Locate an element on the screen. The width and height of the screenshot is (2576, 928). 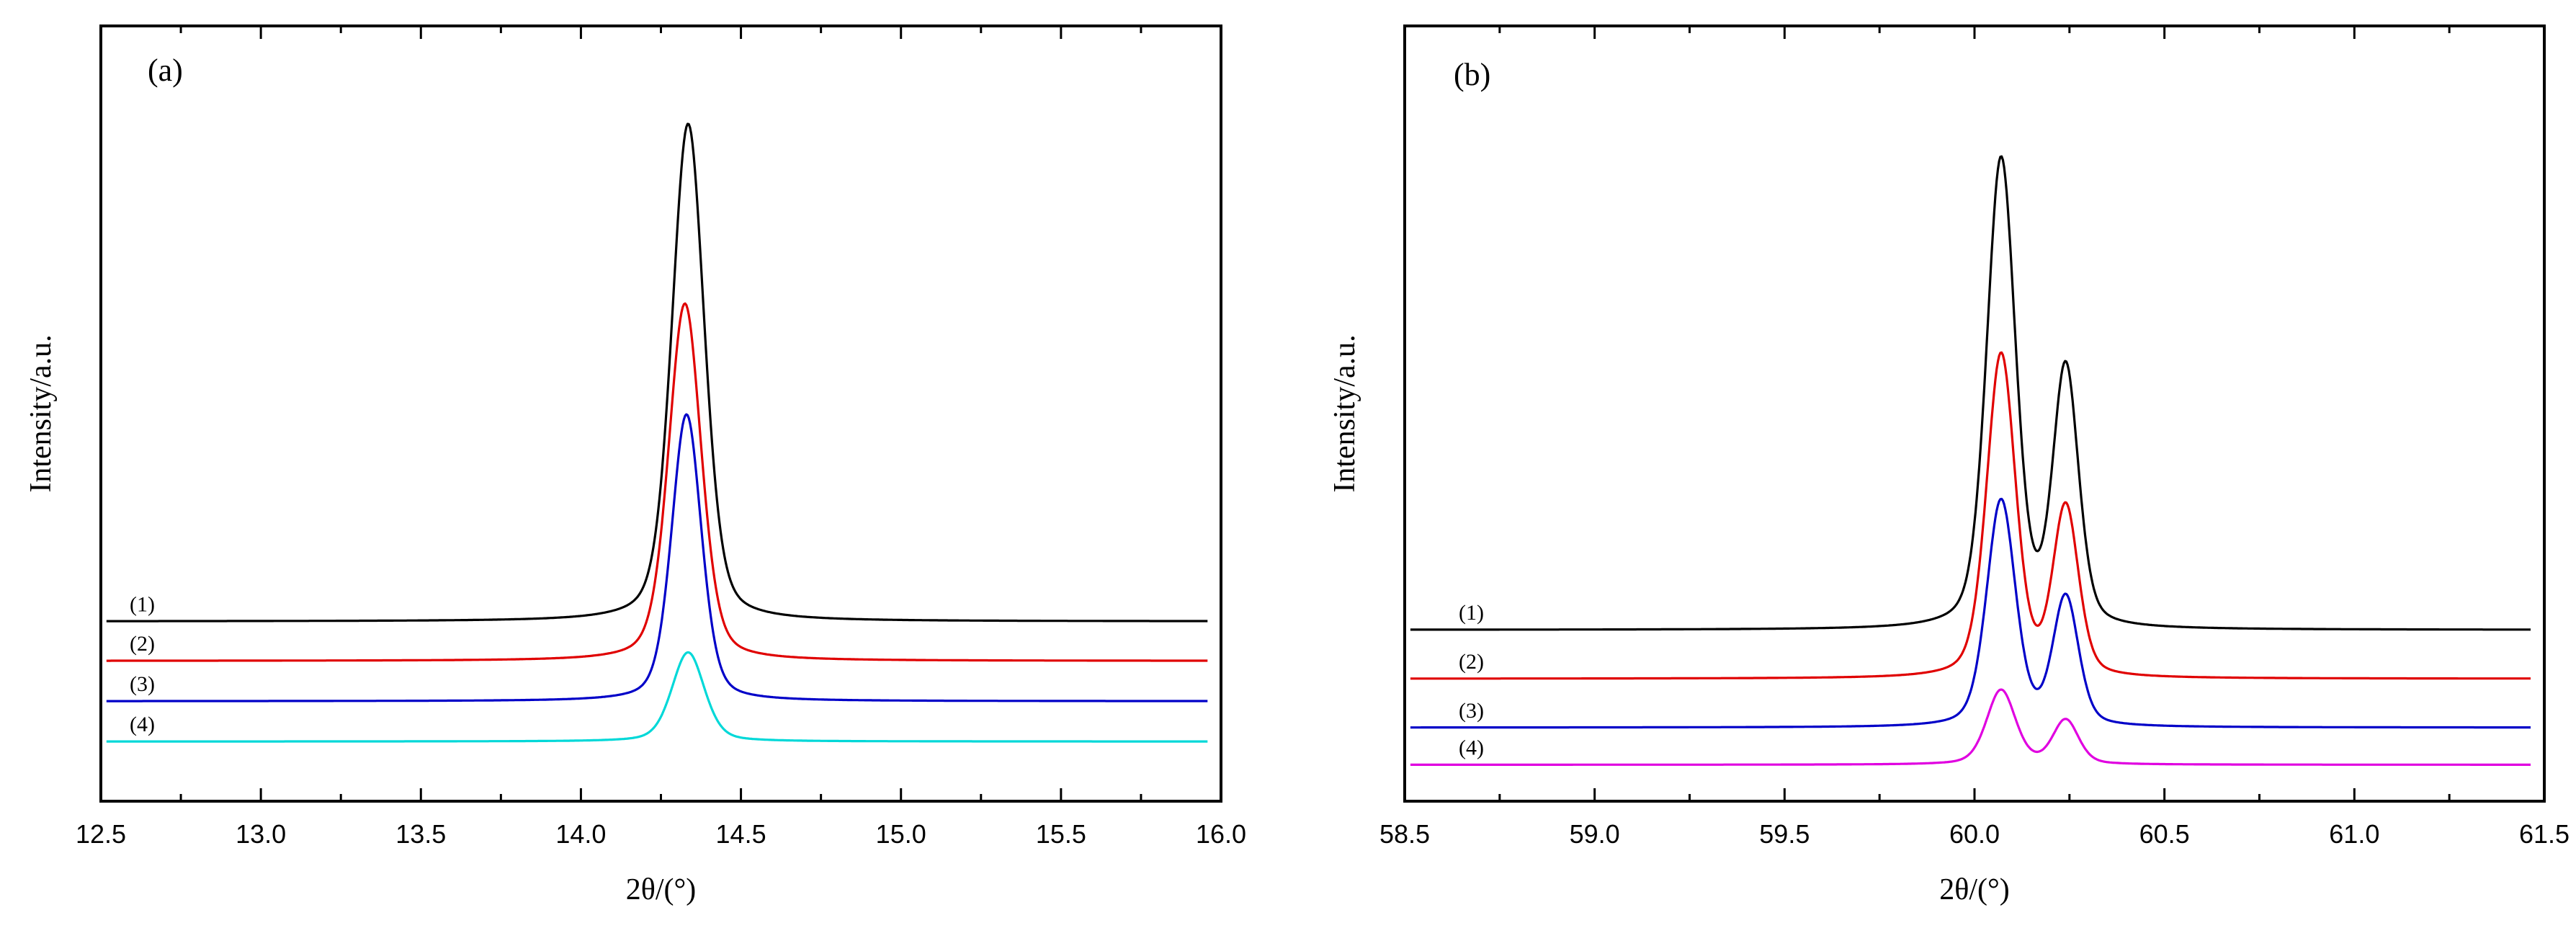
x-tick-label: 61.0 is located at coordinates (2354, 834).